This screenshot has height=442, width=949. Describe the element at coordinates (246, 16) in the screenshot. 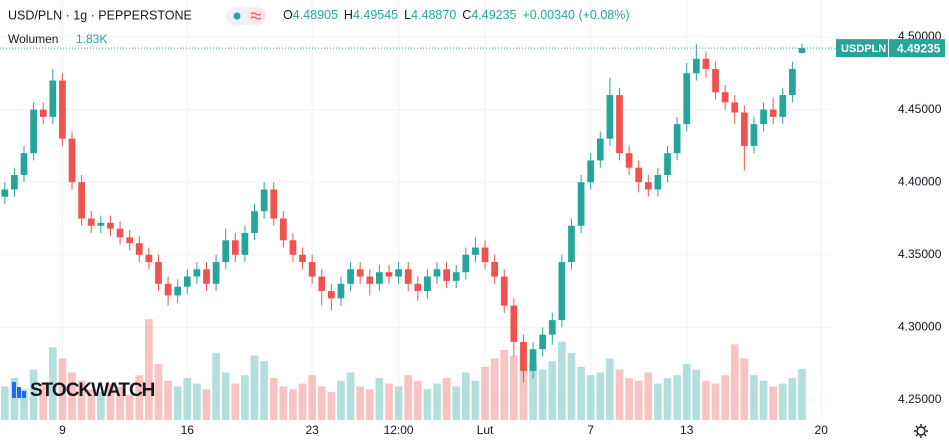

I see `header-icons` at that location.